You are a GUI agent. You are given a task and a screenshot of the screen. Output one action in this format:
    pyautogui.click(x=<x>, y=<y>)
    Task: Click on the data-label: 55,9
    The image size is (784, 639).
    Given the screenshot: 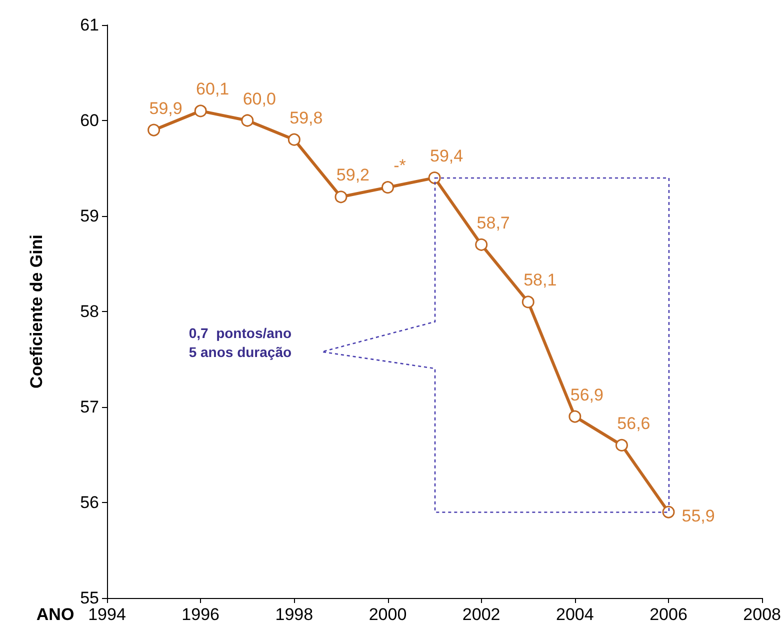 What is the action you would take?
    pyautogui.click(x=698, y=516)
    